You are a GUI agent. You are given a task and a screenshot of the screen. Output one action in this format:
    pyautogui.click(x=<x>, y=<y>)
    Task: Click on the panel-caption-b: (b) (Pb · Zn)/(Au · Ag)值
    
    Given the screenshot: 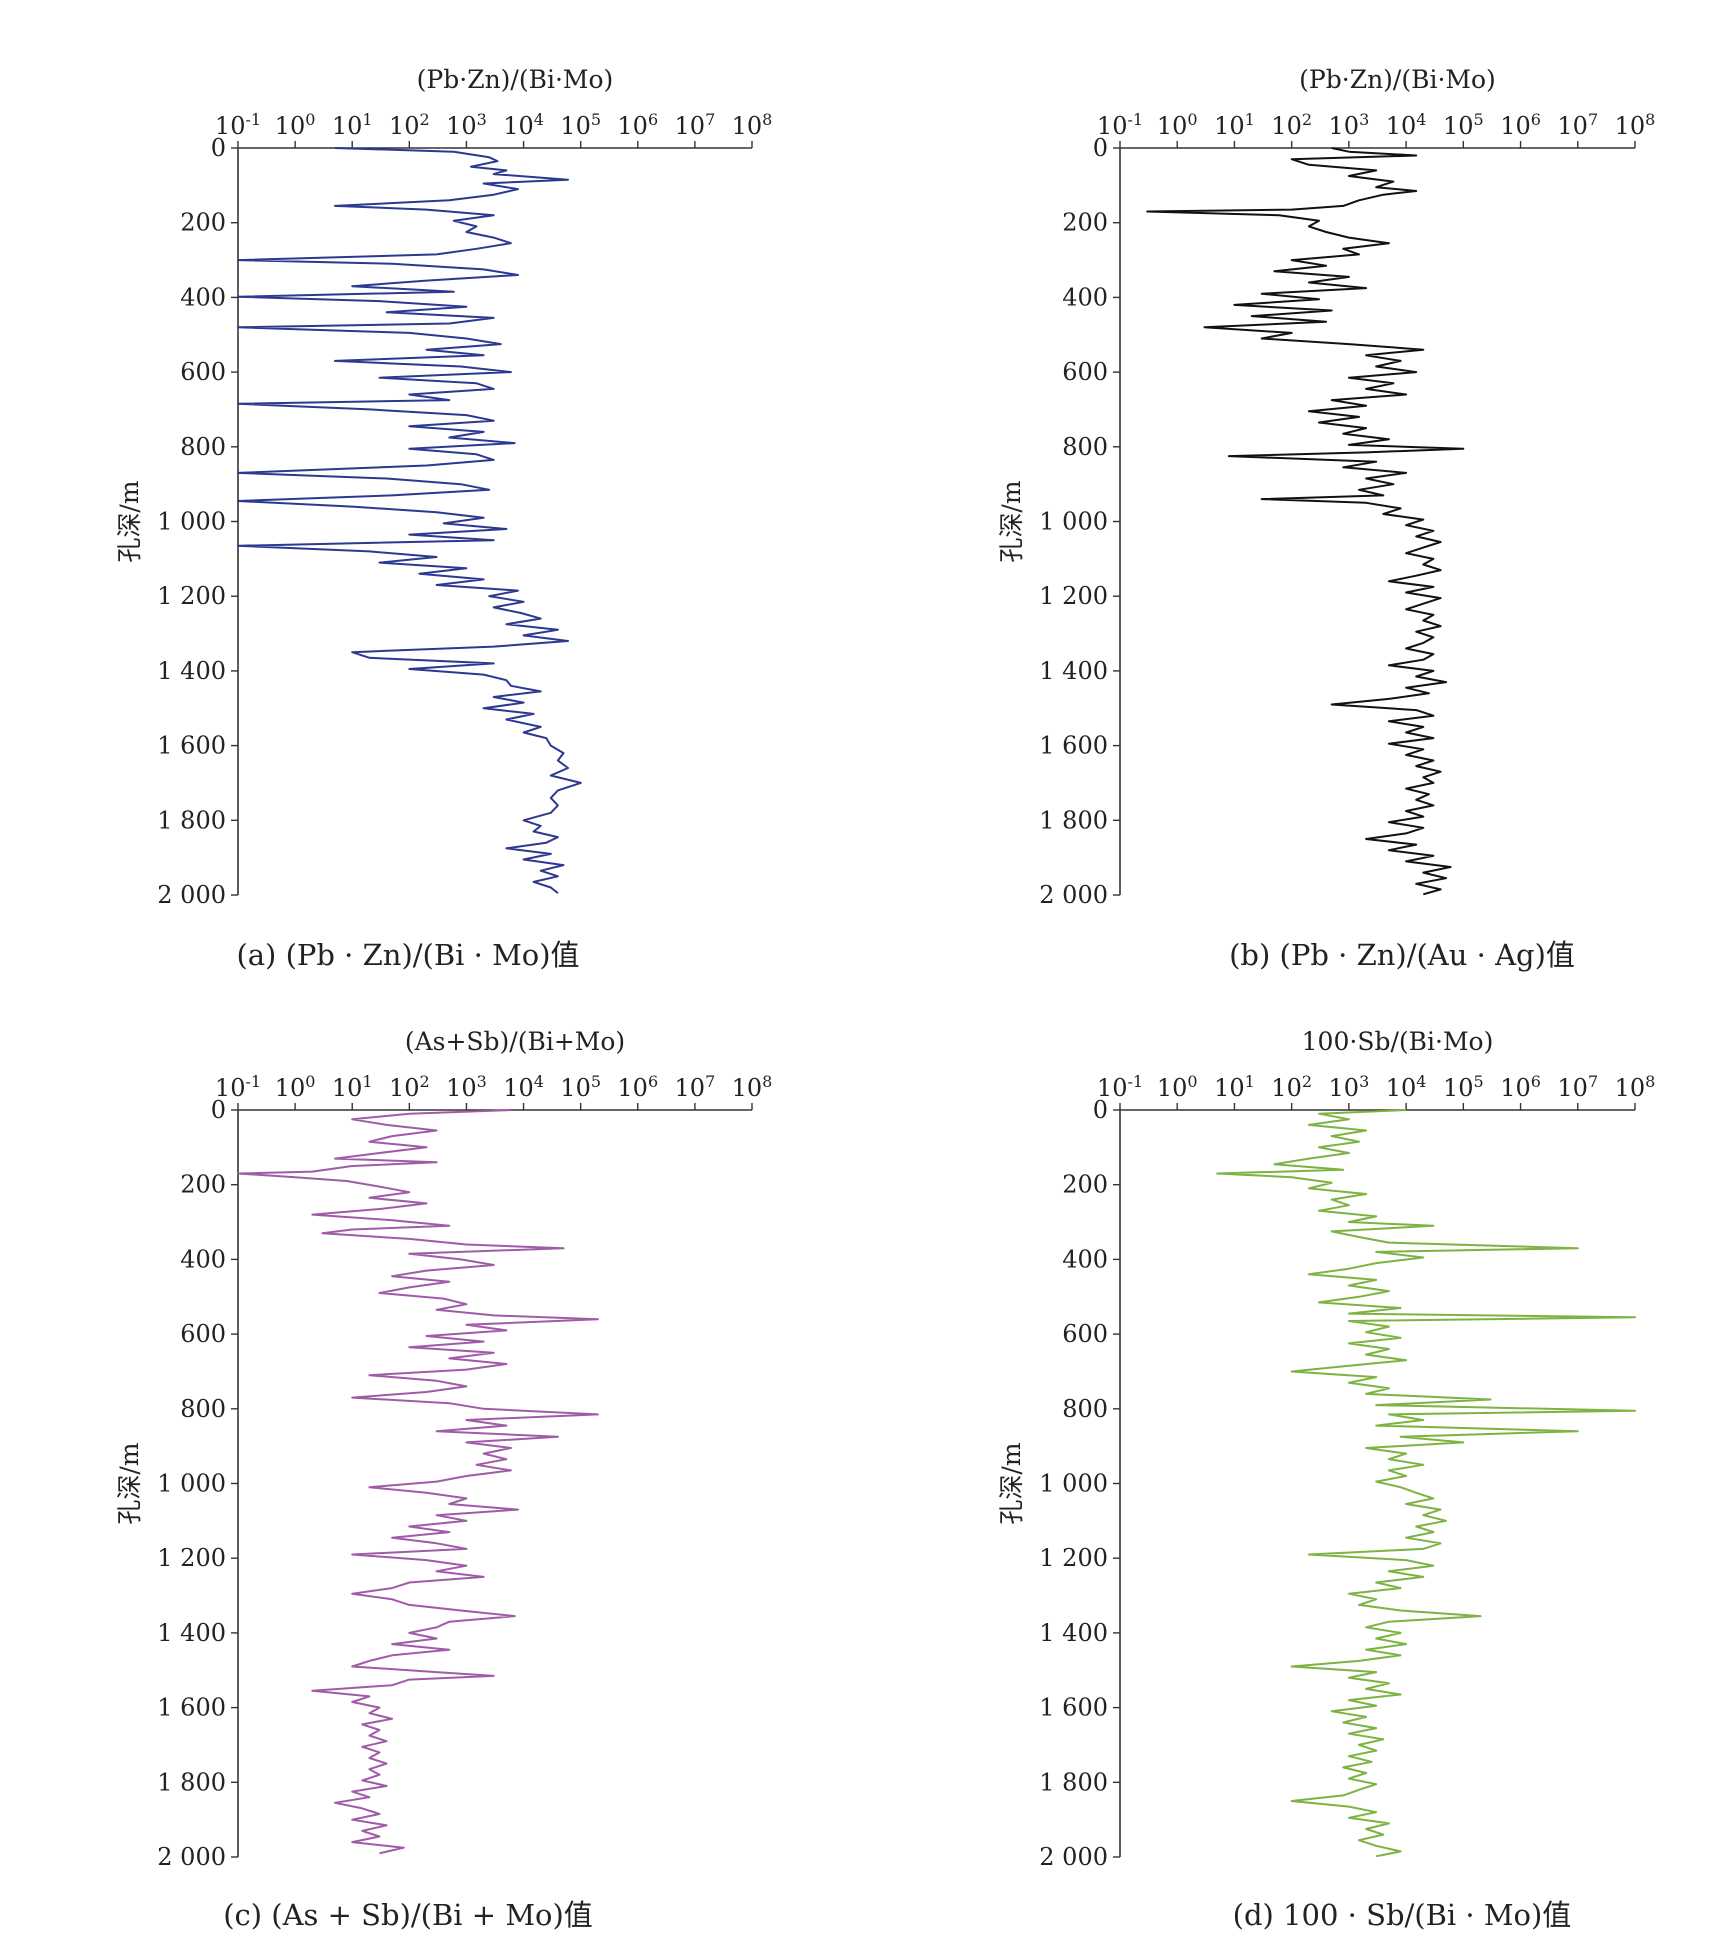 What is the action you would take?
    pyautogui.click(x=1402, y=955)
    